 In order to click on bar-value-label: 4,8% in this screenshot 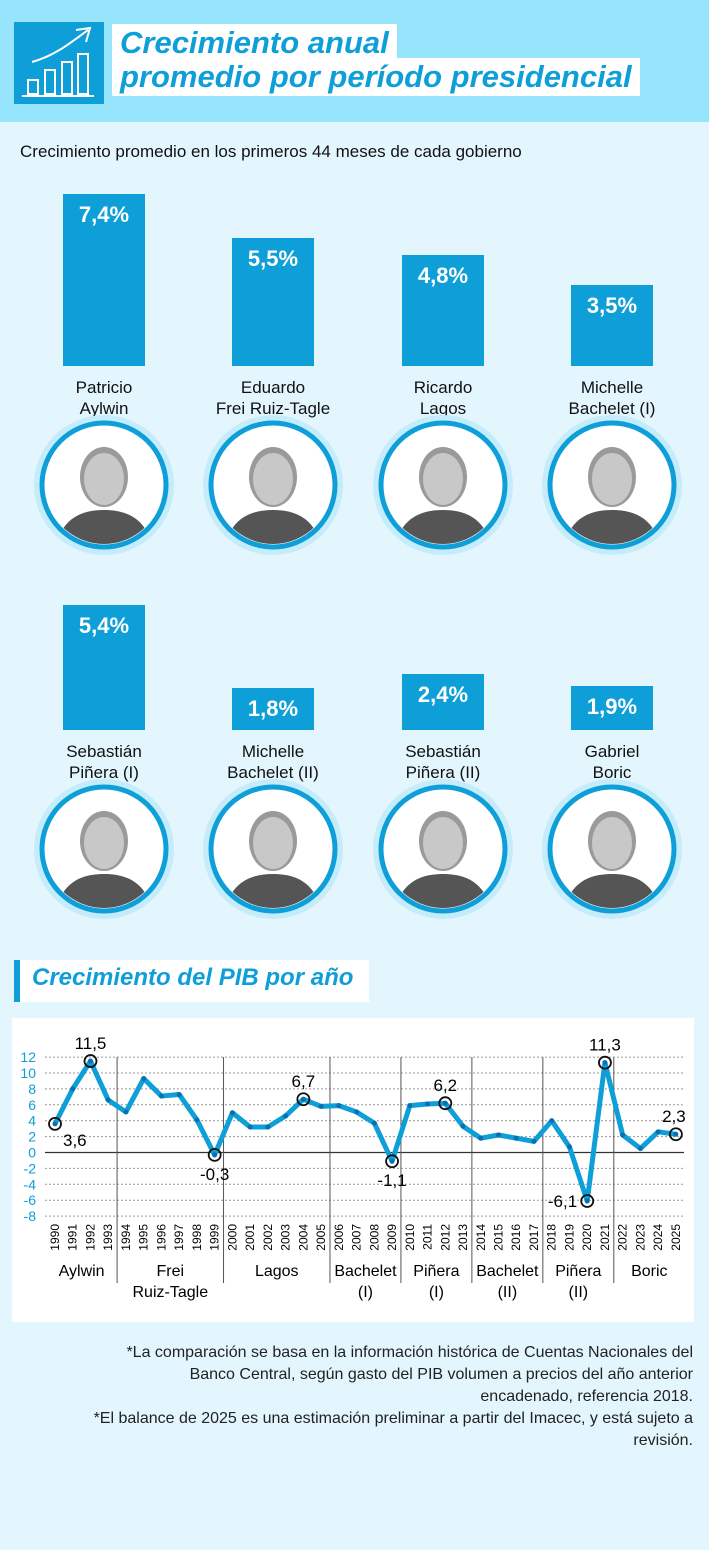, I will do `click(443, 275)`.